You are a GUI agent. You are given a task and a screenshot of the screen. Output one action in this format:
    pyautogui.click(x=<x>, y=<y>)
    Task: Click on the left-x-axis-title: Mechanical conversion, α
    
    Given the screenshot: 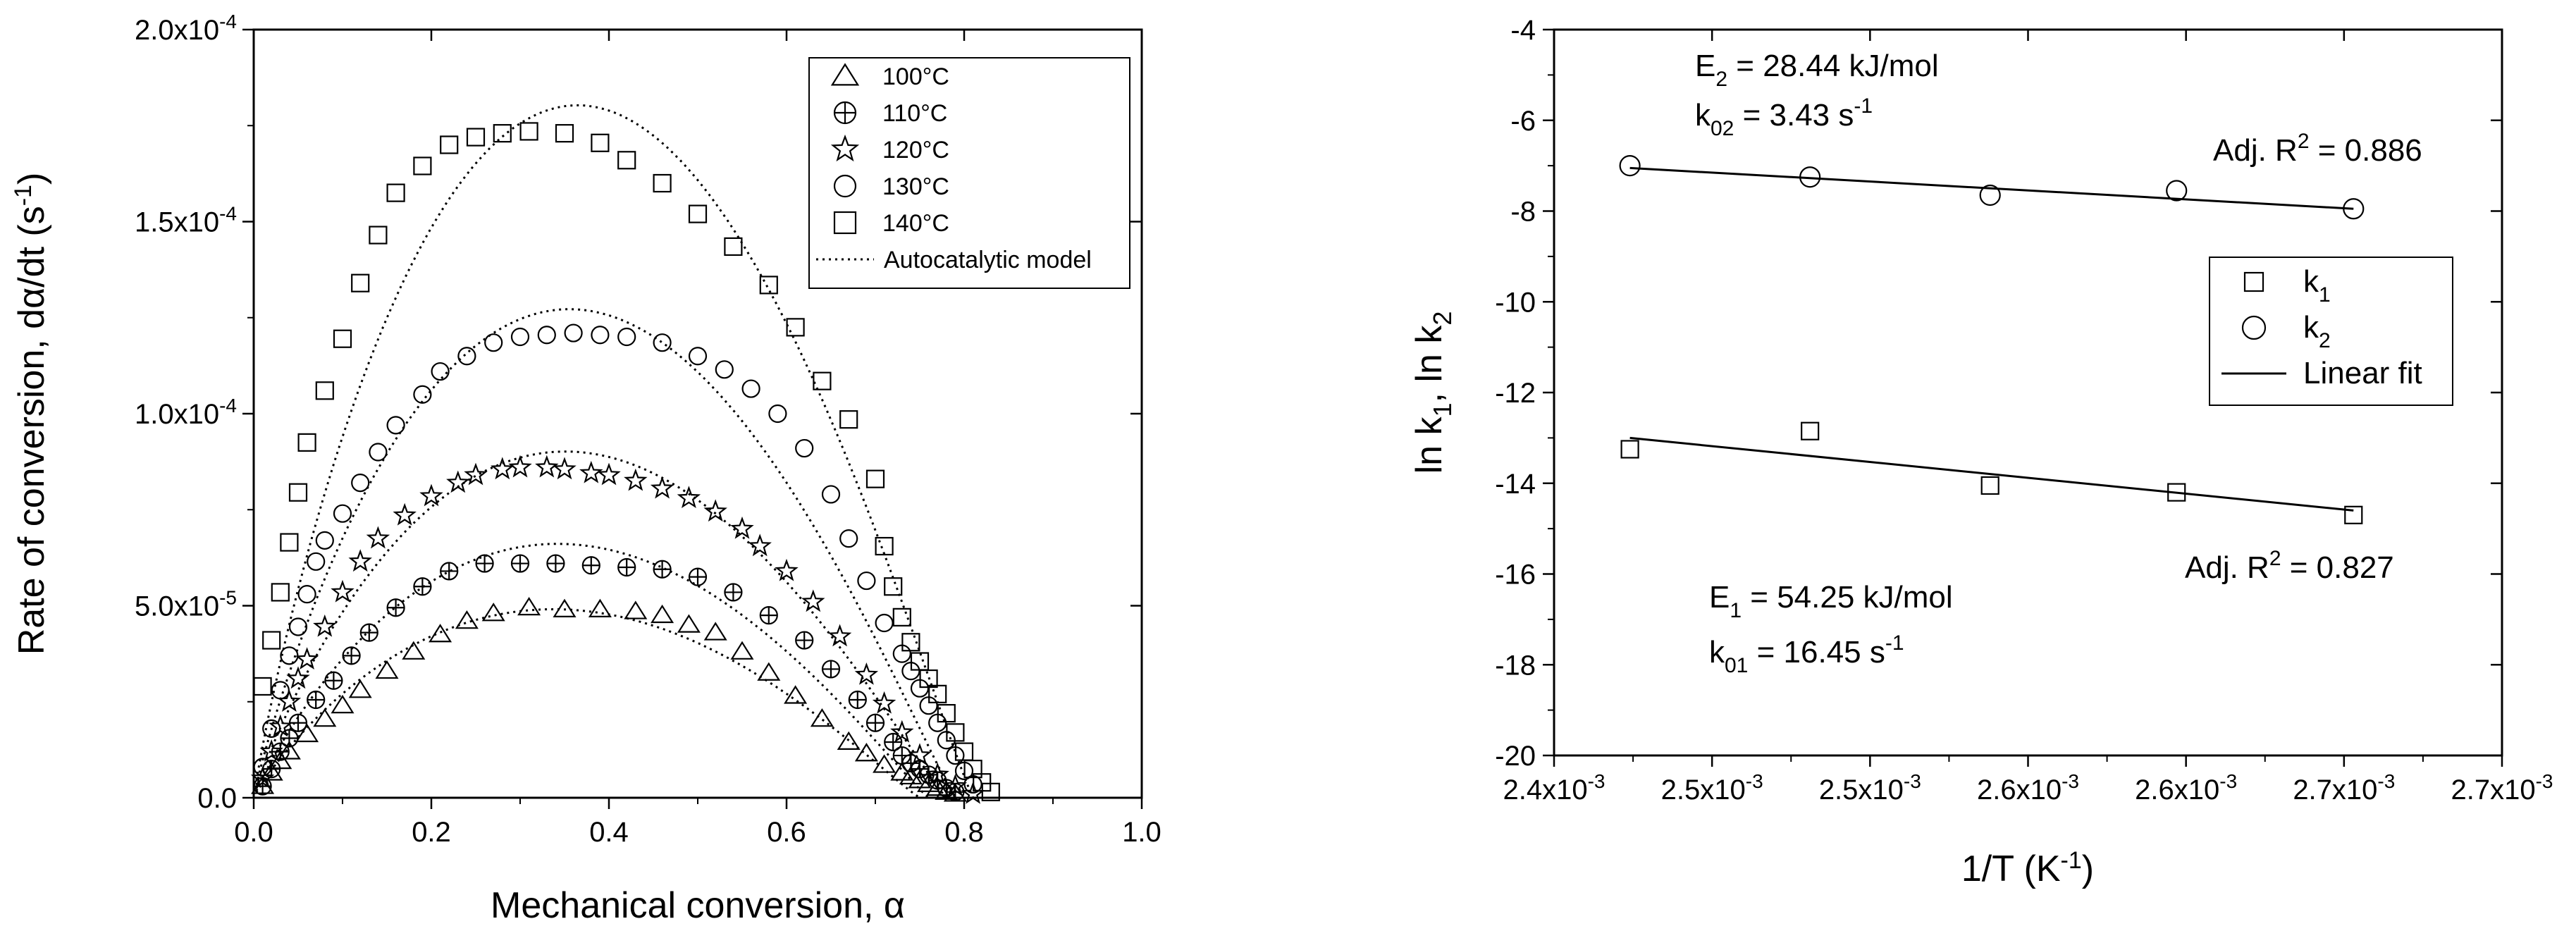 What is the action you would take?
    pyautogui.click(x=698, y=905)
    